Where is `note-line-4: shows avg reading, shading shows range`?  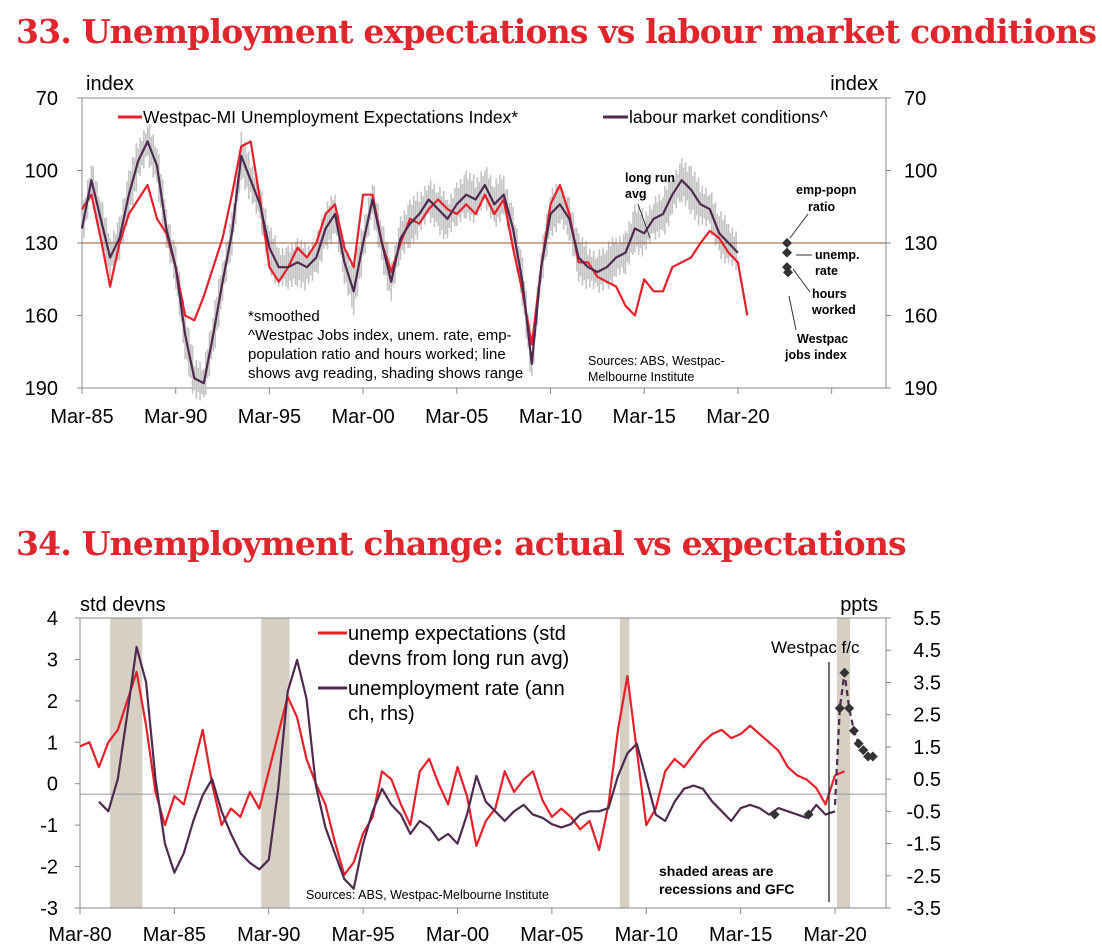 note-line-4: shows avg reading, shading shows range is located at coordinates (385, 373).